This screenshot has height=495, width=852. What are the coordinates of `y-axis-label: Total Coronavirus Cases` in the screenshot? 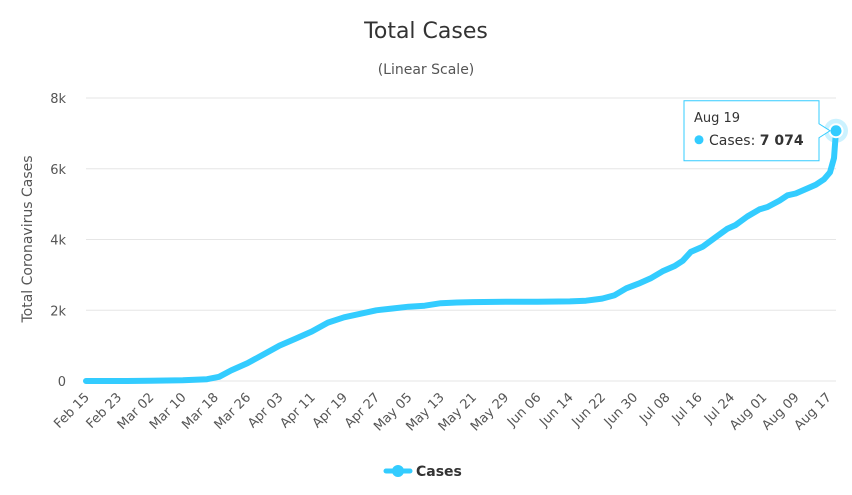 It's located at (28, 239).